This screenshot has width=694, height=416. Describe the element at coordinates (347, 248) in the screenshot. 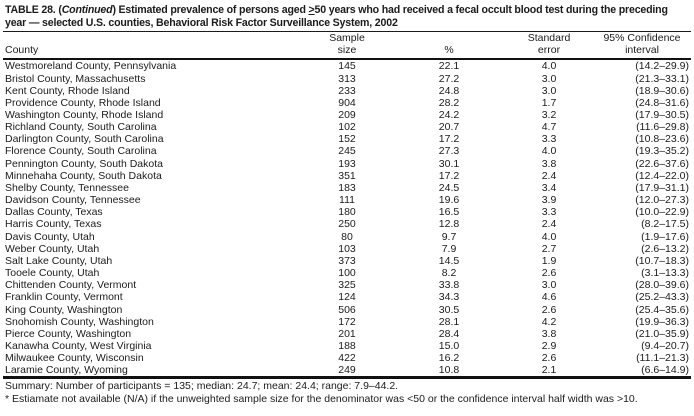

I see `cell-sample-size: 103` at that location.